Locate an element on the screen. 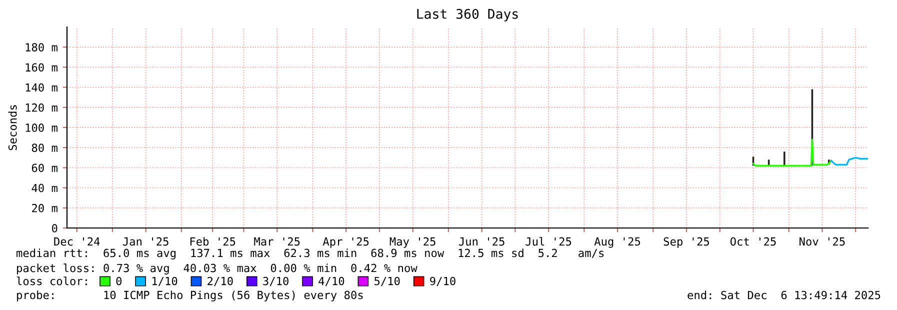  legend-label: 5/10 is located at coordinates (387, 281).